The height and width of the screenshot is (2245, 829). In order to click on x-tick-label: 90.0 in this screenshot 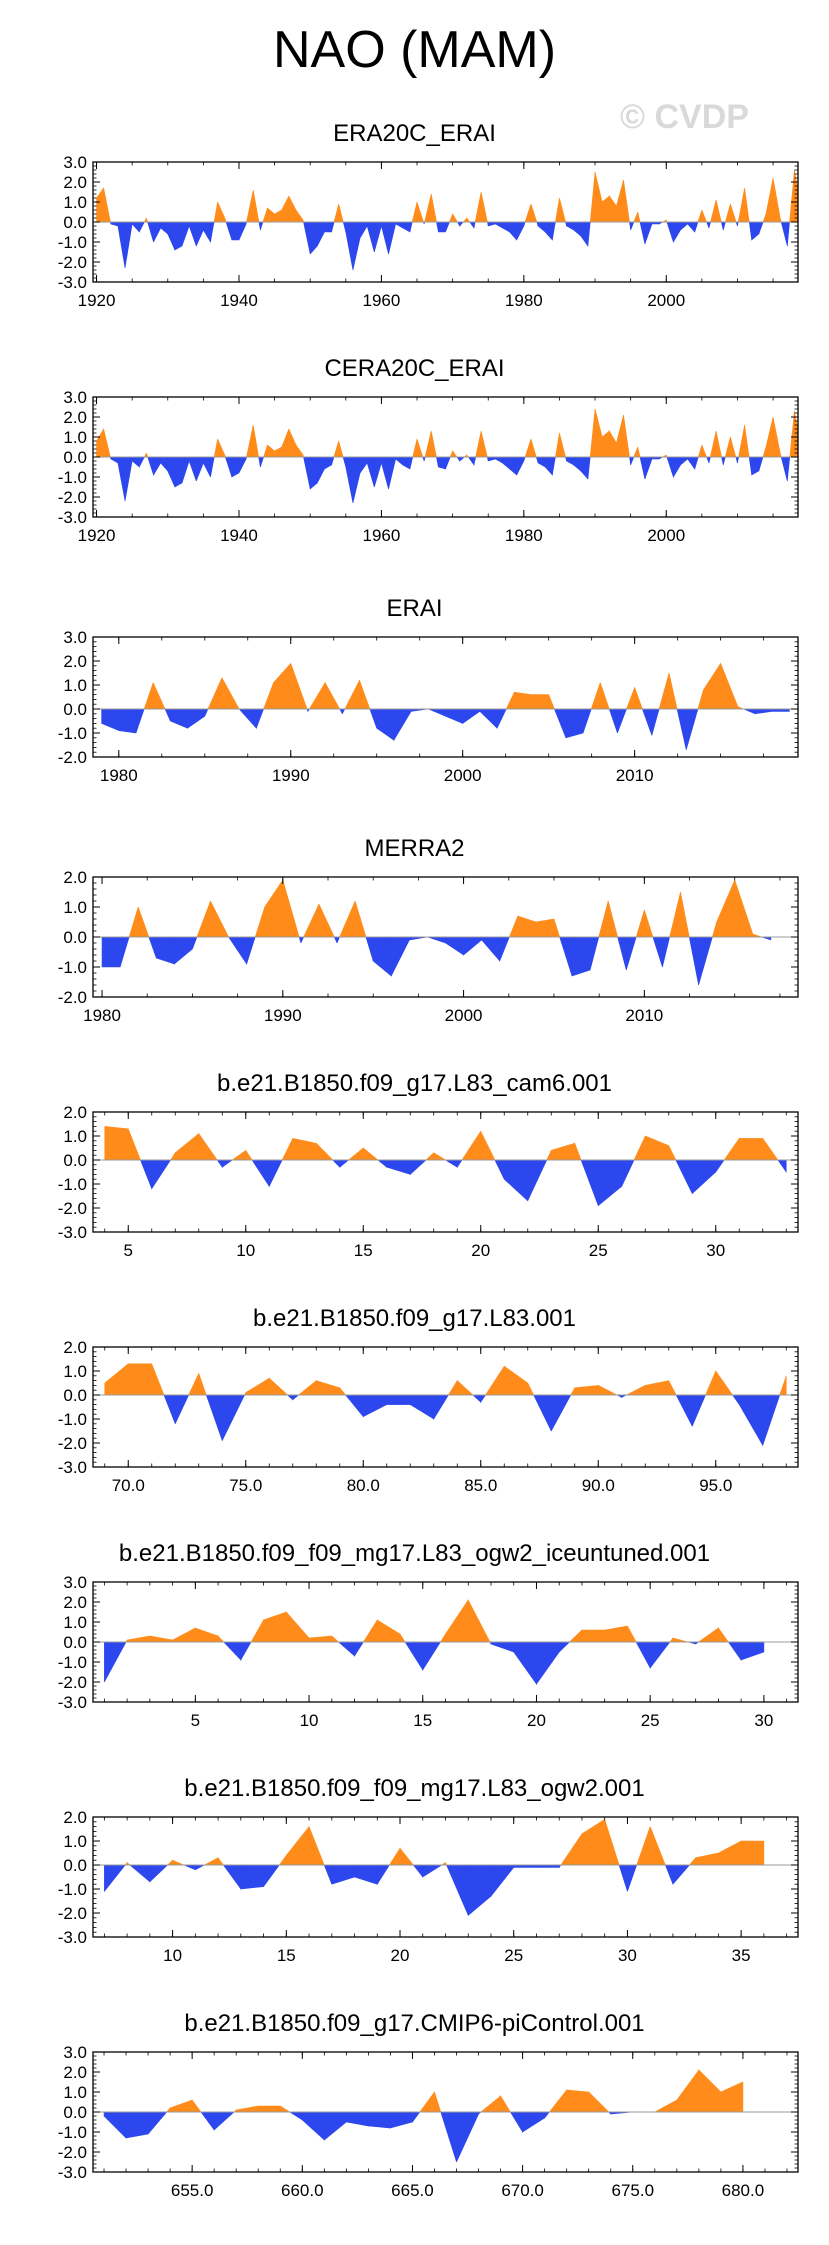, I will do `click(598, 1485)`.